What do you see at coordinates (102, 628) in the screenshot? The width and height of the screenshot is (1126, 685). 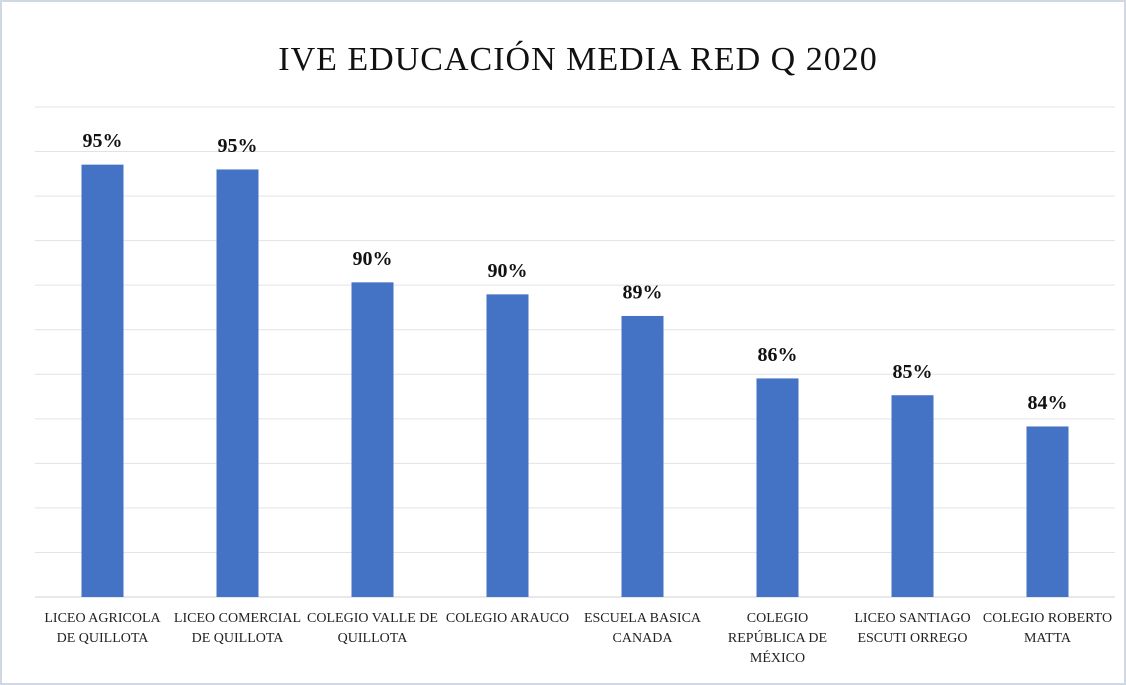 I see `x-tick-label: LICEO AGRICOLA DE QUILLOTA` at bounding box center [102, 628].